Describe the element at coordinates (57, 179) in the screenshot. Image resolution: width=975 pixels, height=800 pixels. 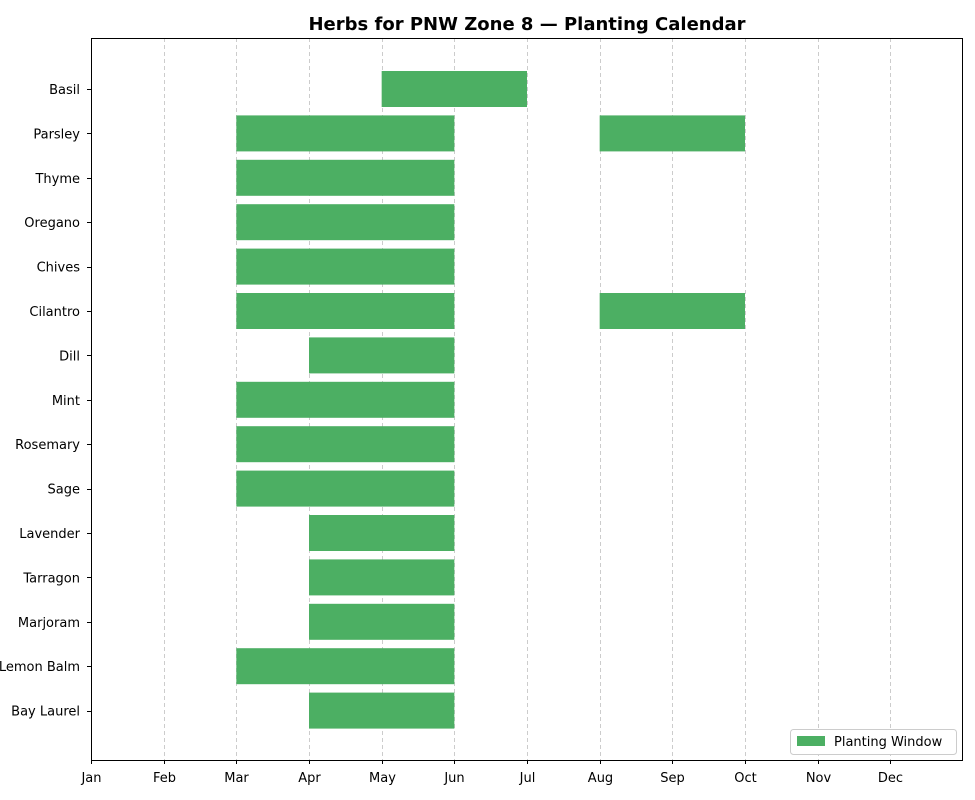
I see `y-tick-label-thyme: Thyme` at that location.